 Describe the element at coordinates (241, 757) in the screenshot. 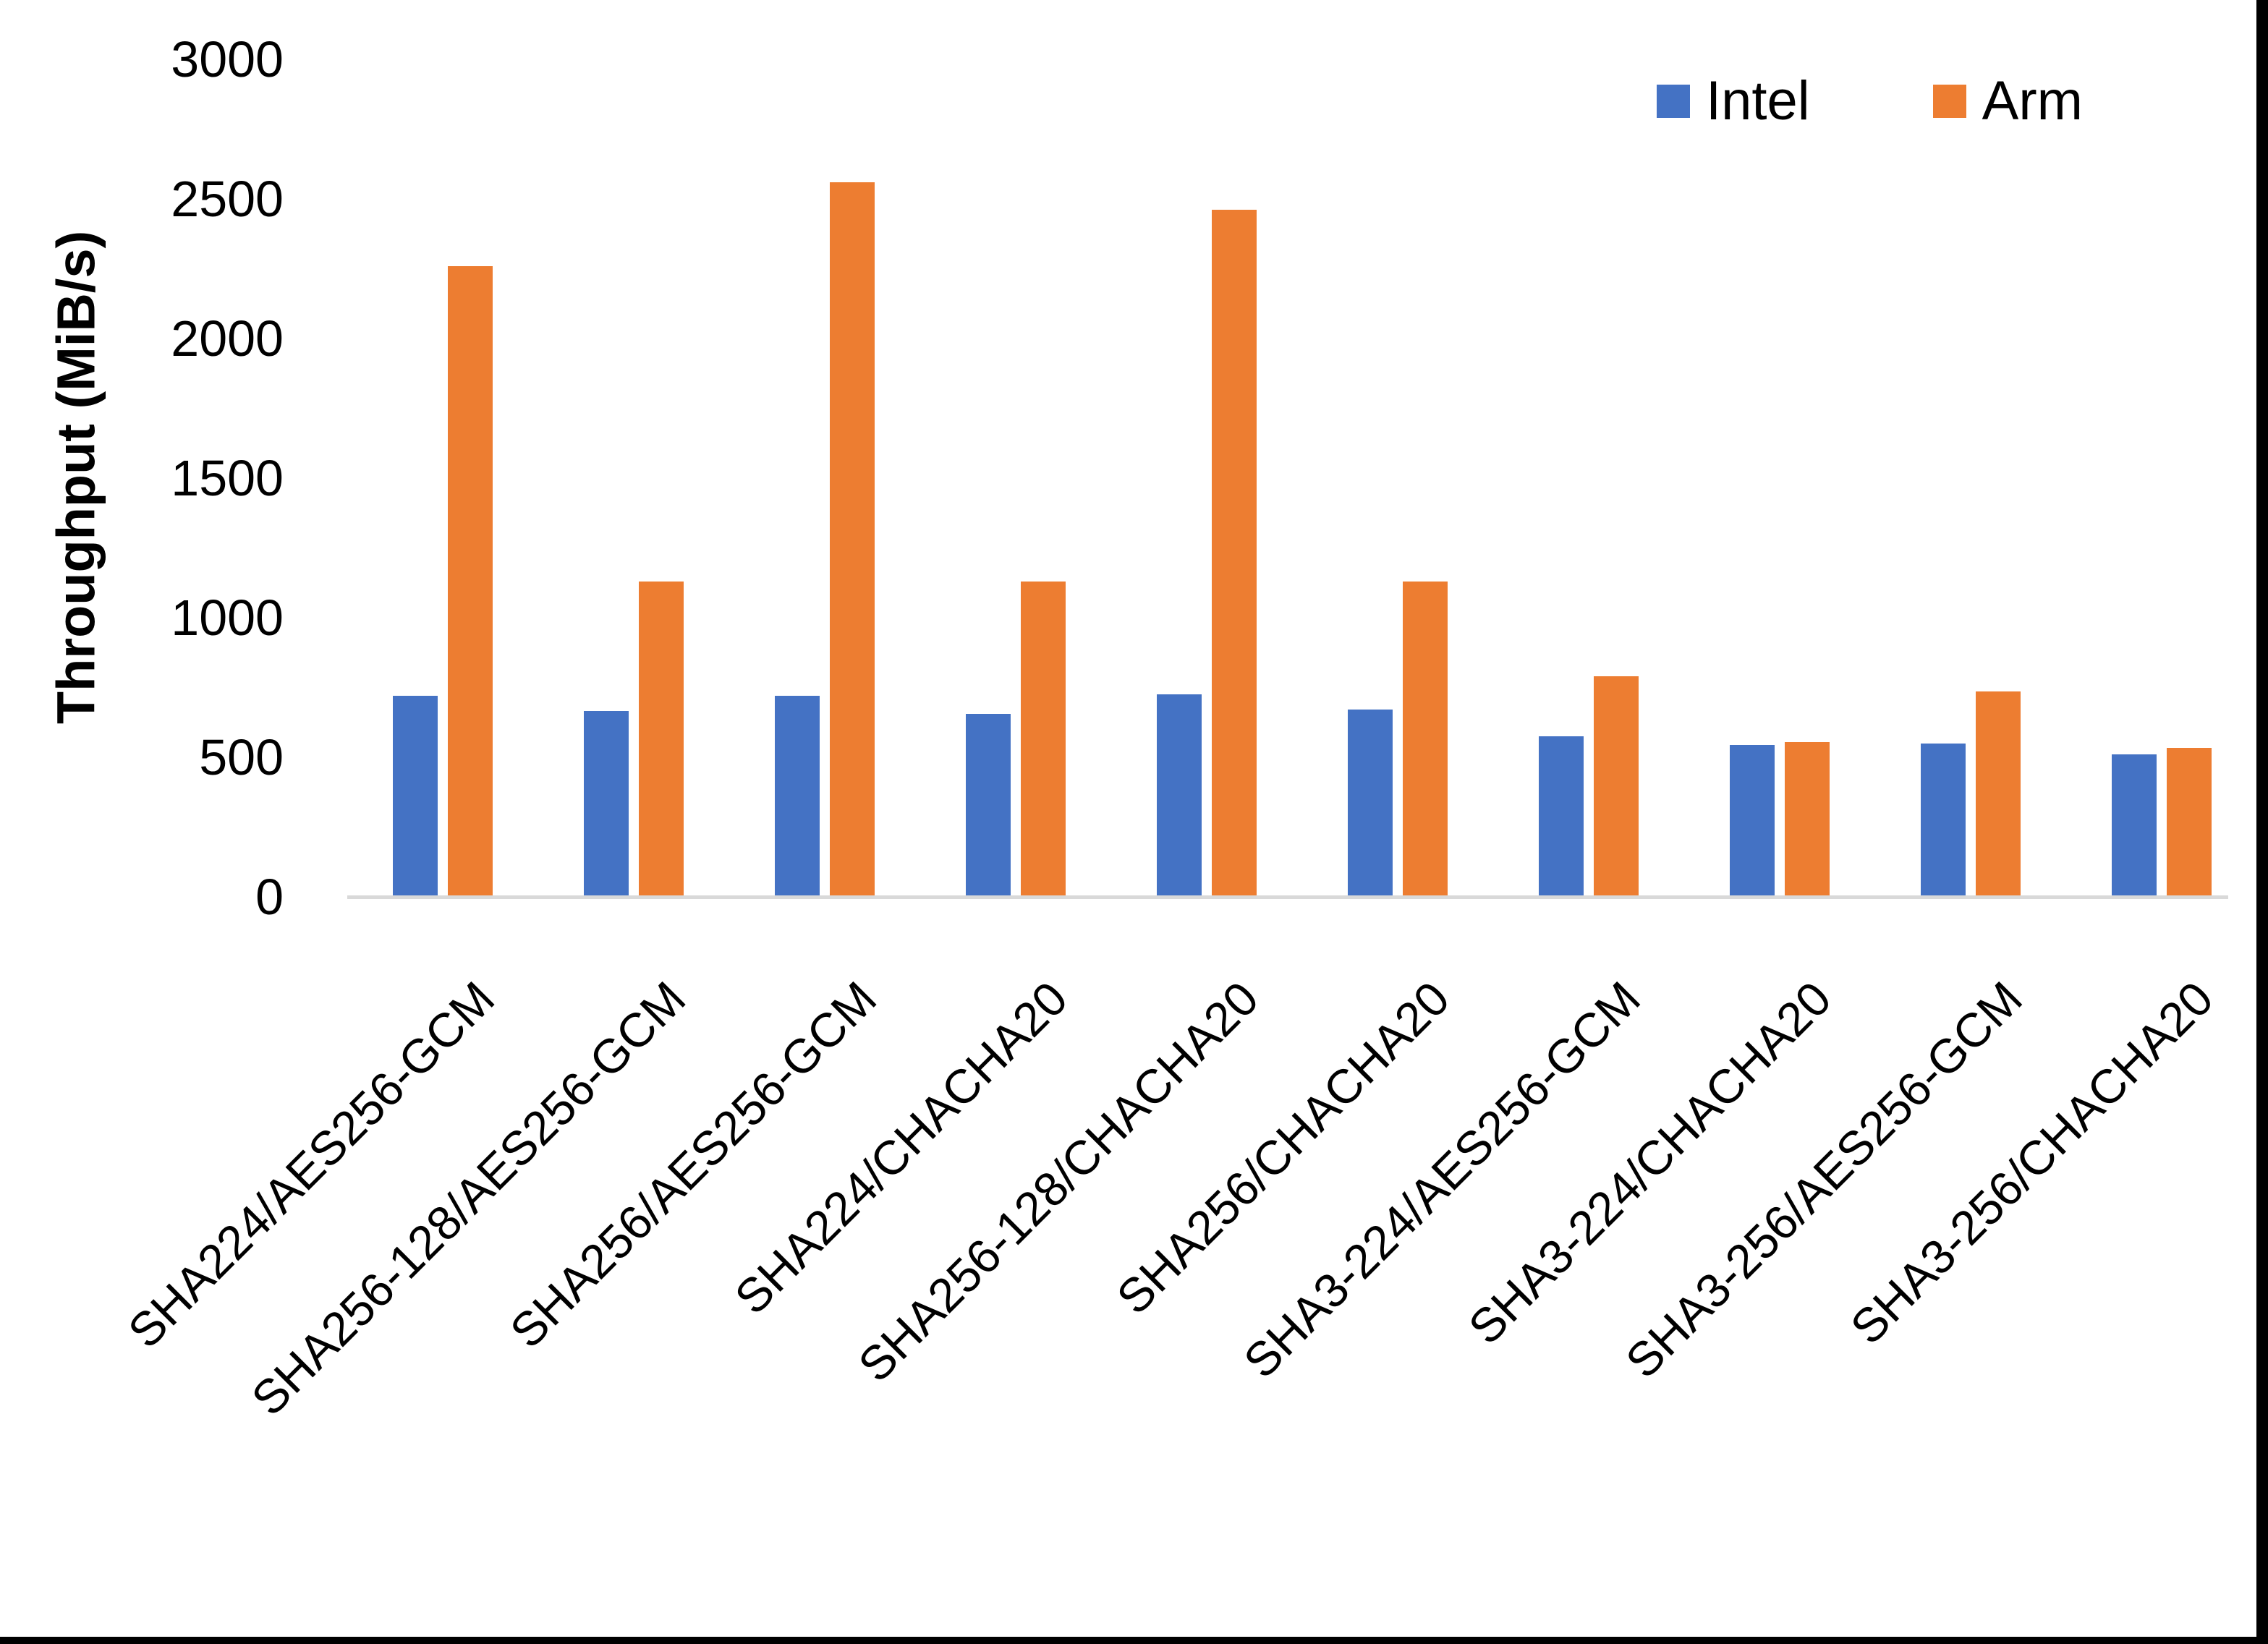

I see `y-tick-label: 500` at that location.